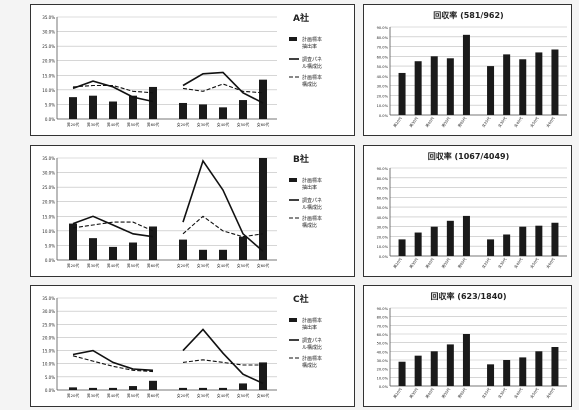 The height and width of the screenshot is (410, 579). What do you see at coordinates (383, 179) in the screenshot?
I see `y-tick-label: 80.0%` at bounding box center [383, 179].